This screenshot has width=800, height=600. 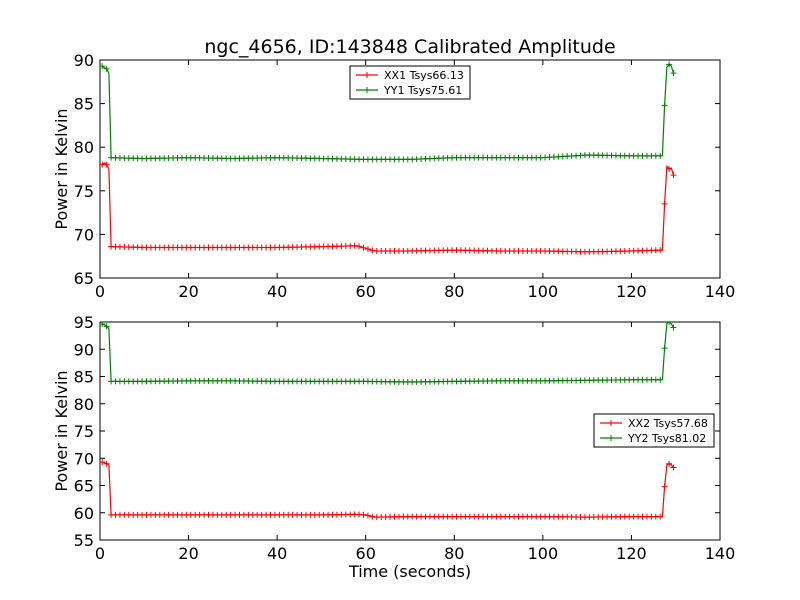 What do you see at coordinates (422, 90) in the screenshot?
I see `legend-label: YY1 Tsys75.61` at bounding box center [422, 90].